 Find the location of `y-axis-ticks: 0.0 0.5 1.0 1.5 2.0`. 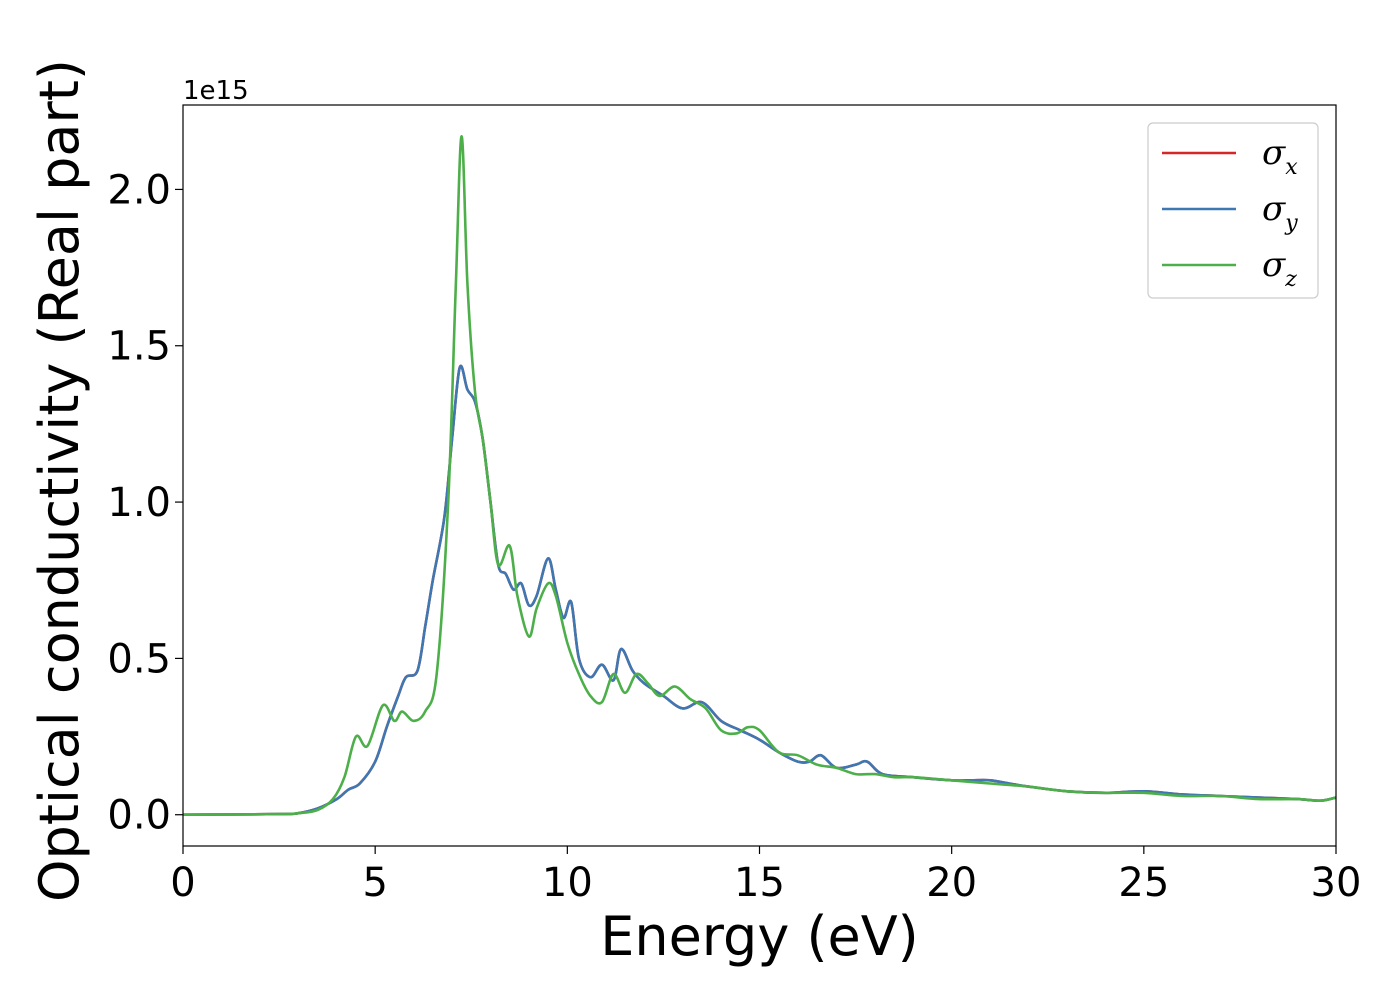

y-axis-ticks: 0.0 0.5 1.0 1.5 2.0 is located at coordinates (145, 503).